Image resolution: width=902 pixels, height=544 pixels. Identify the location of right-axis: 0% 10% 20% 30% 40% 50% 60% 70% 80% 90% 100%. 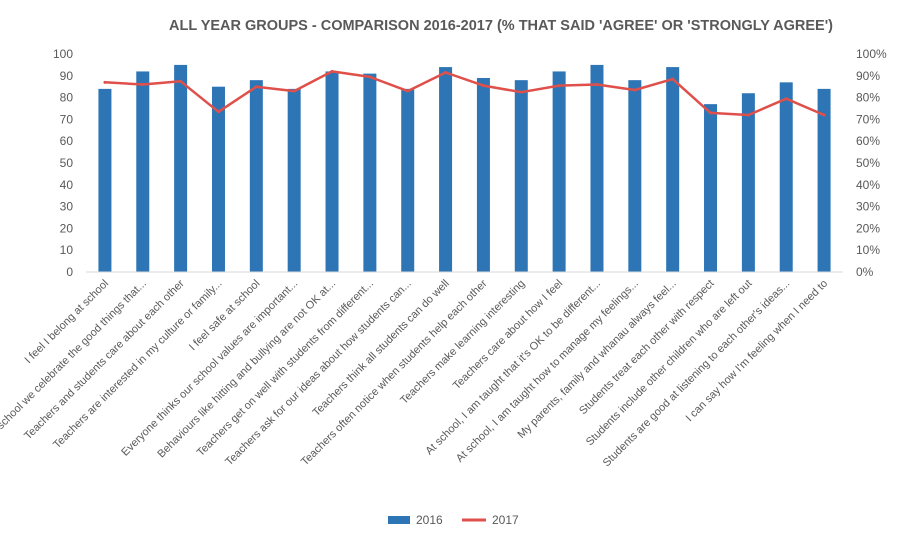
(871, 163).